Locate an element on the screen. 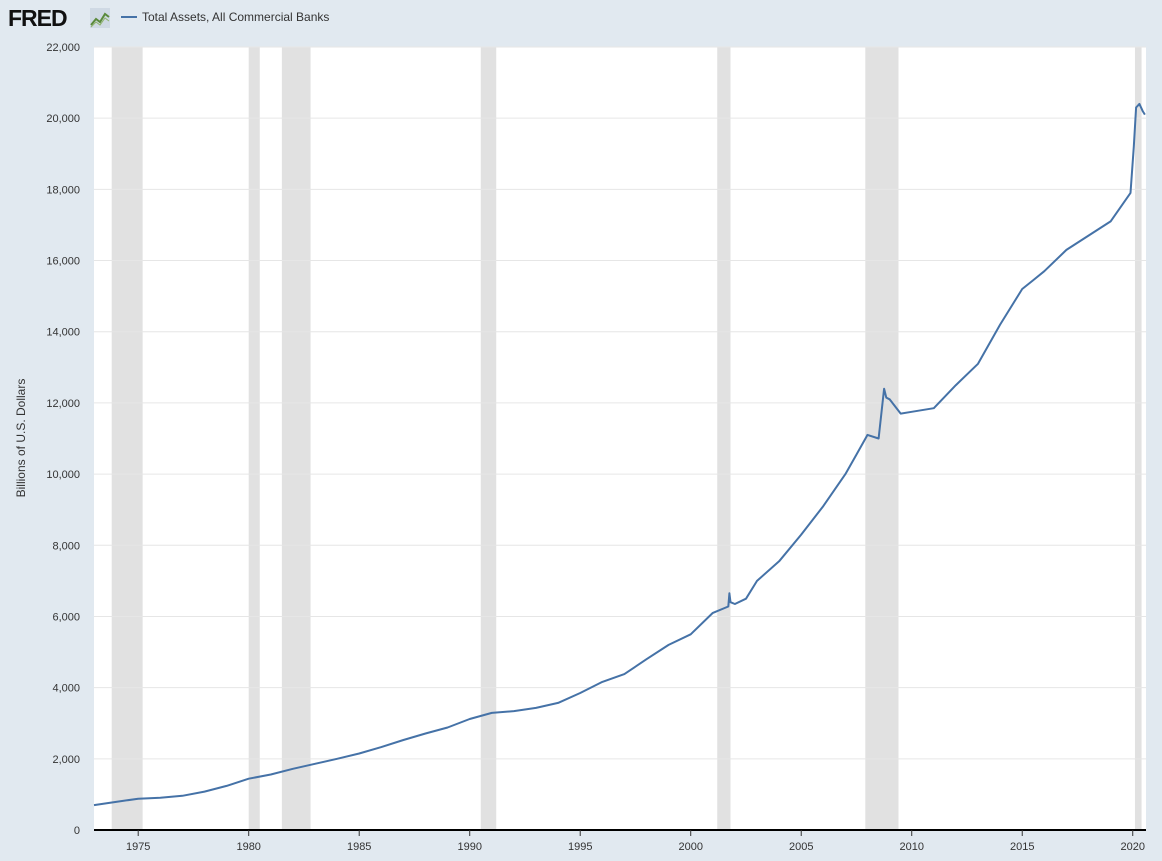  y-tick-label-0: 0 is located at coordinates (77, 831).